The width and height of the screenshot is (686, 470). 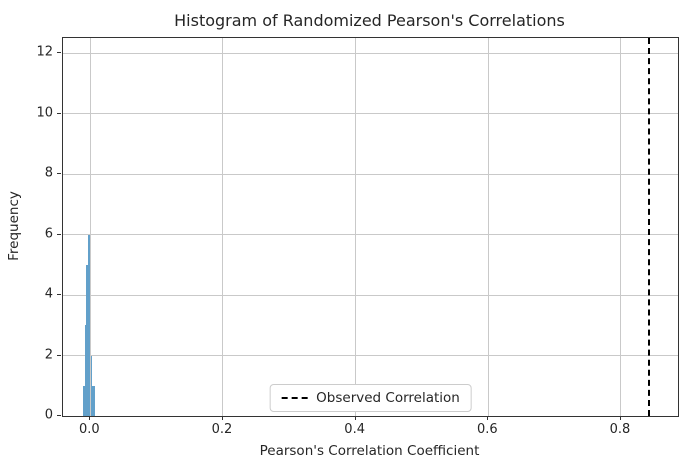 What do you see at coordinates (44, 113) in the screenshot?
I see `y-tick-label: 10` at bounding box center [44, 113].